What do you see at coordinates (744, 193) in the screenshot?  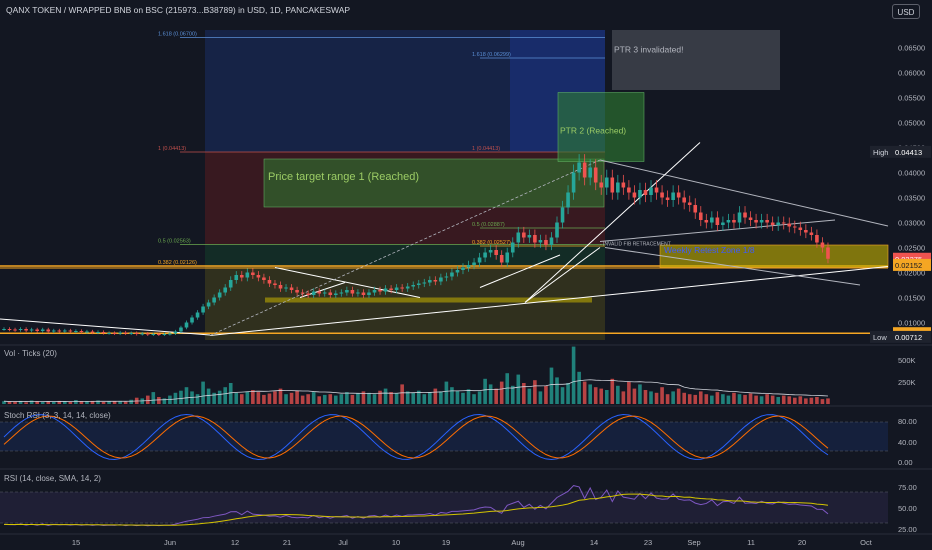 I see `trendline` at bounding box center [744, 193].